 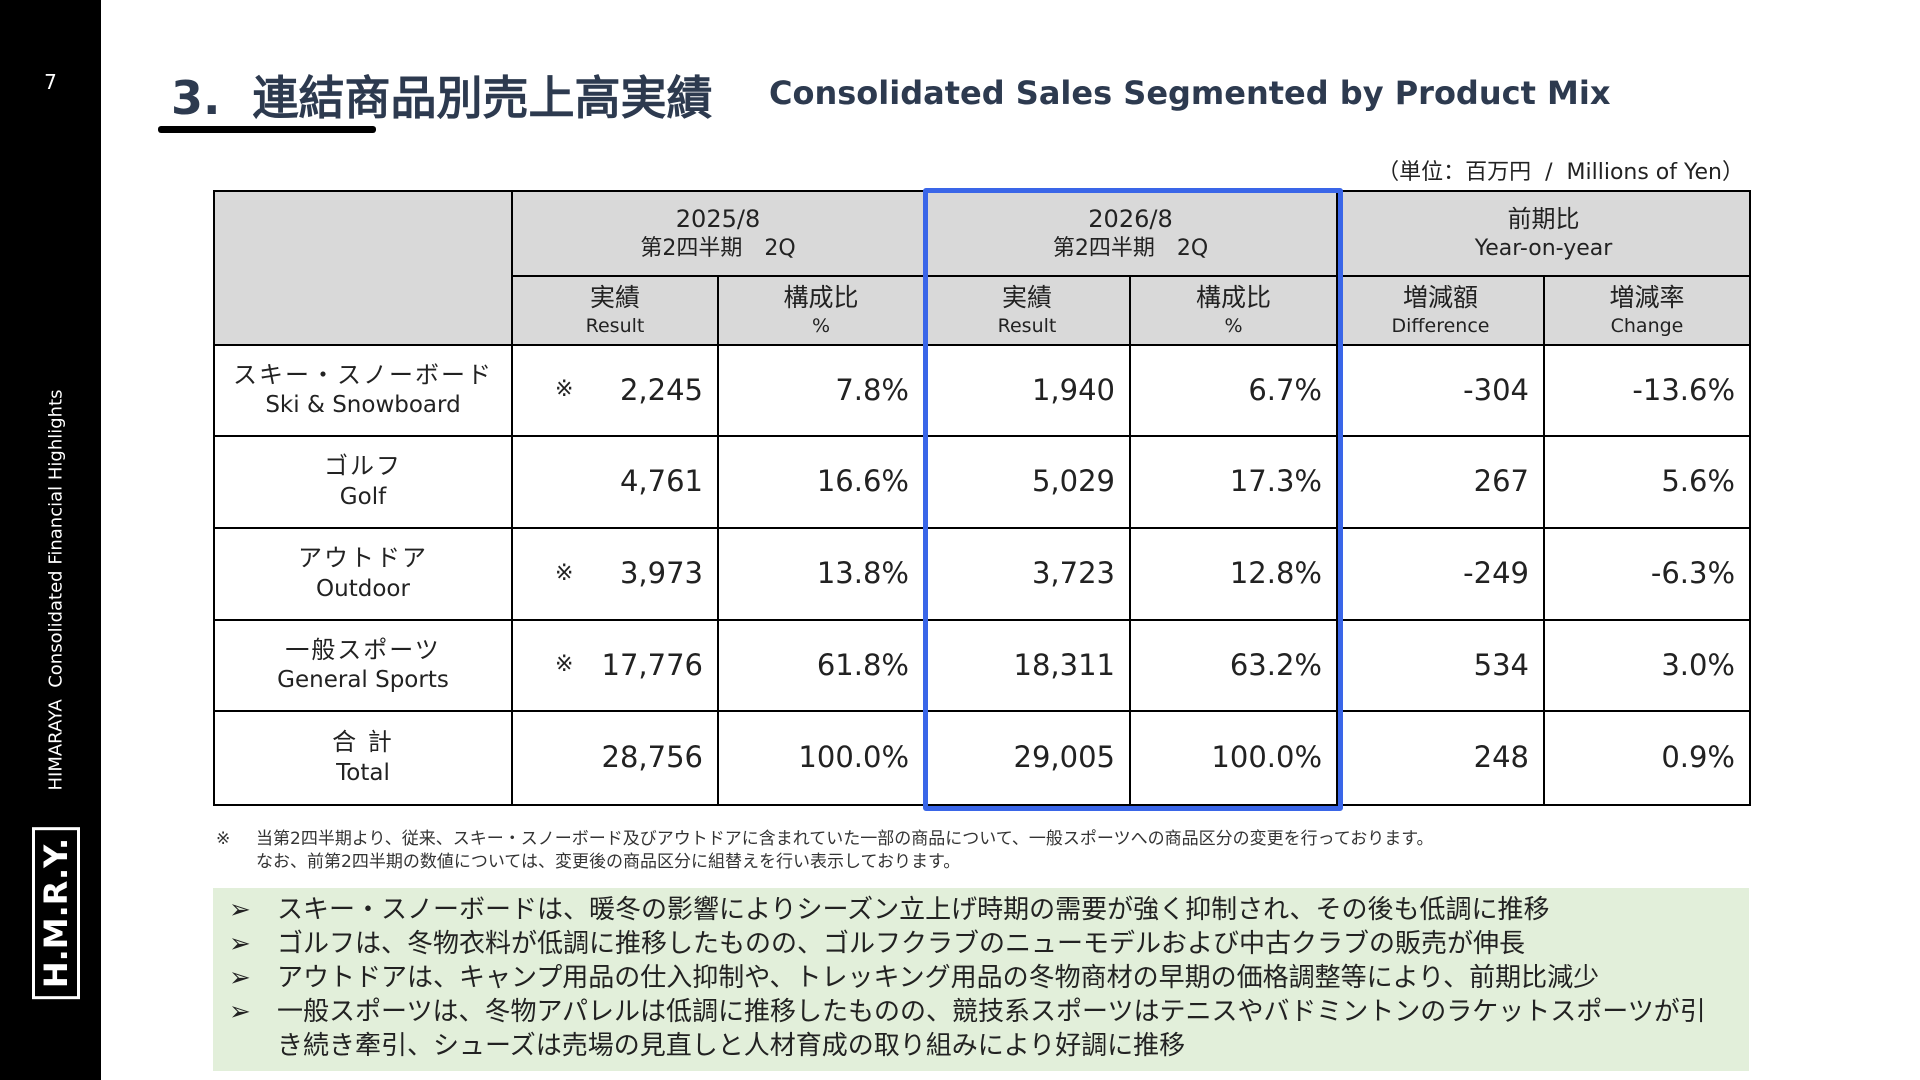 What do you see at coordinates (1560, 172) in the screenshot?
I see `unit-note: （単位：百万円 / Millions of Yen）` at bounding box center [1560, 172].